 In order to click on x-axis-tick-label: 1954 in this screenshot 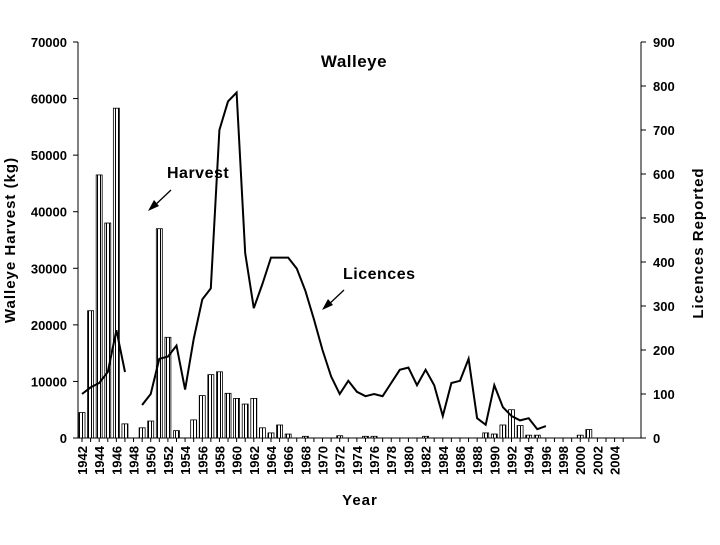, I will do `click(185, 460)`.